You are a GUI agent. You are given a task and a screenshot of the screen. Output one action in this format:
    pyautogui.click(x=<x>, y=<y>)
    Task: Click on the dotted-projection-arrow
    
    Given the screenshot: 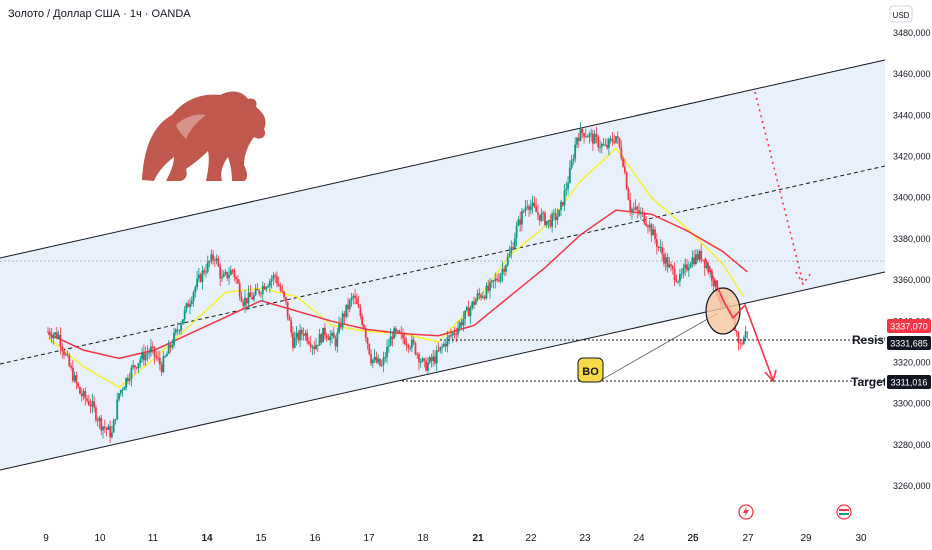 What is the action you would take?
    pyautogui.click(x=783, y=188)
    